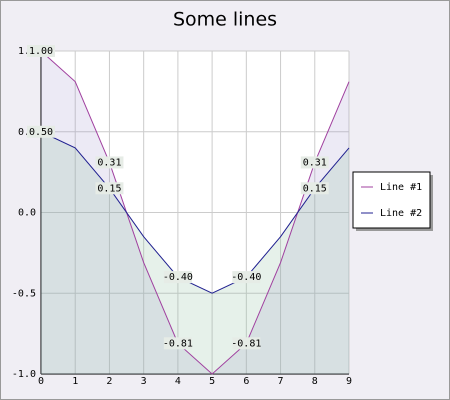  I want to click on x-tick-label: 6, so click(246, 381).